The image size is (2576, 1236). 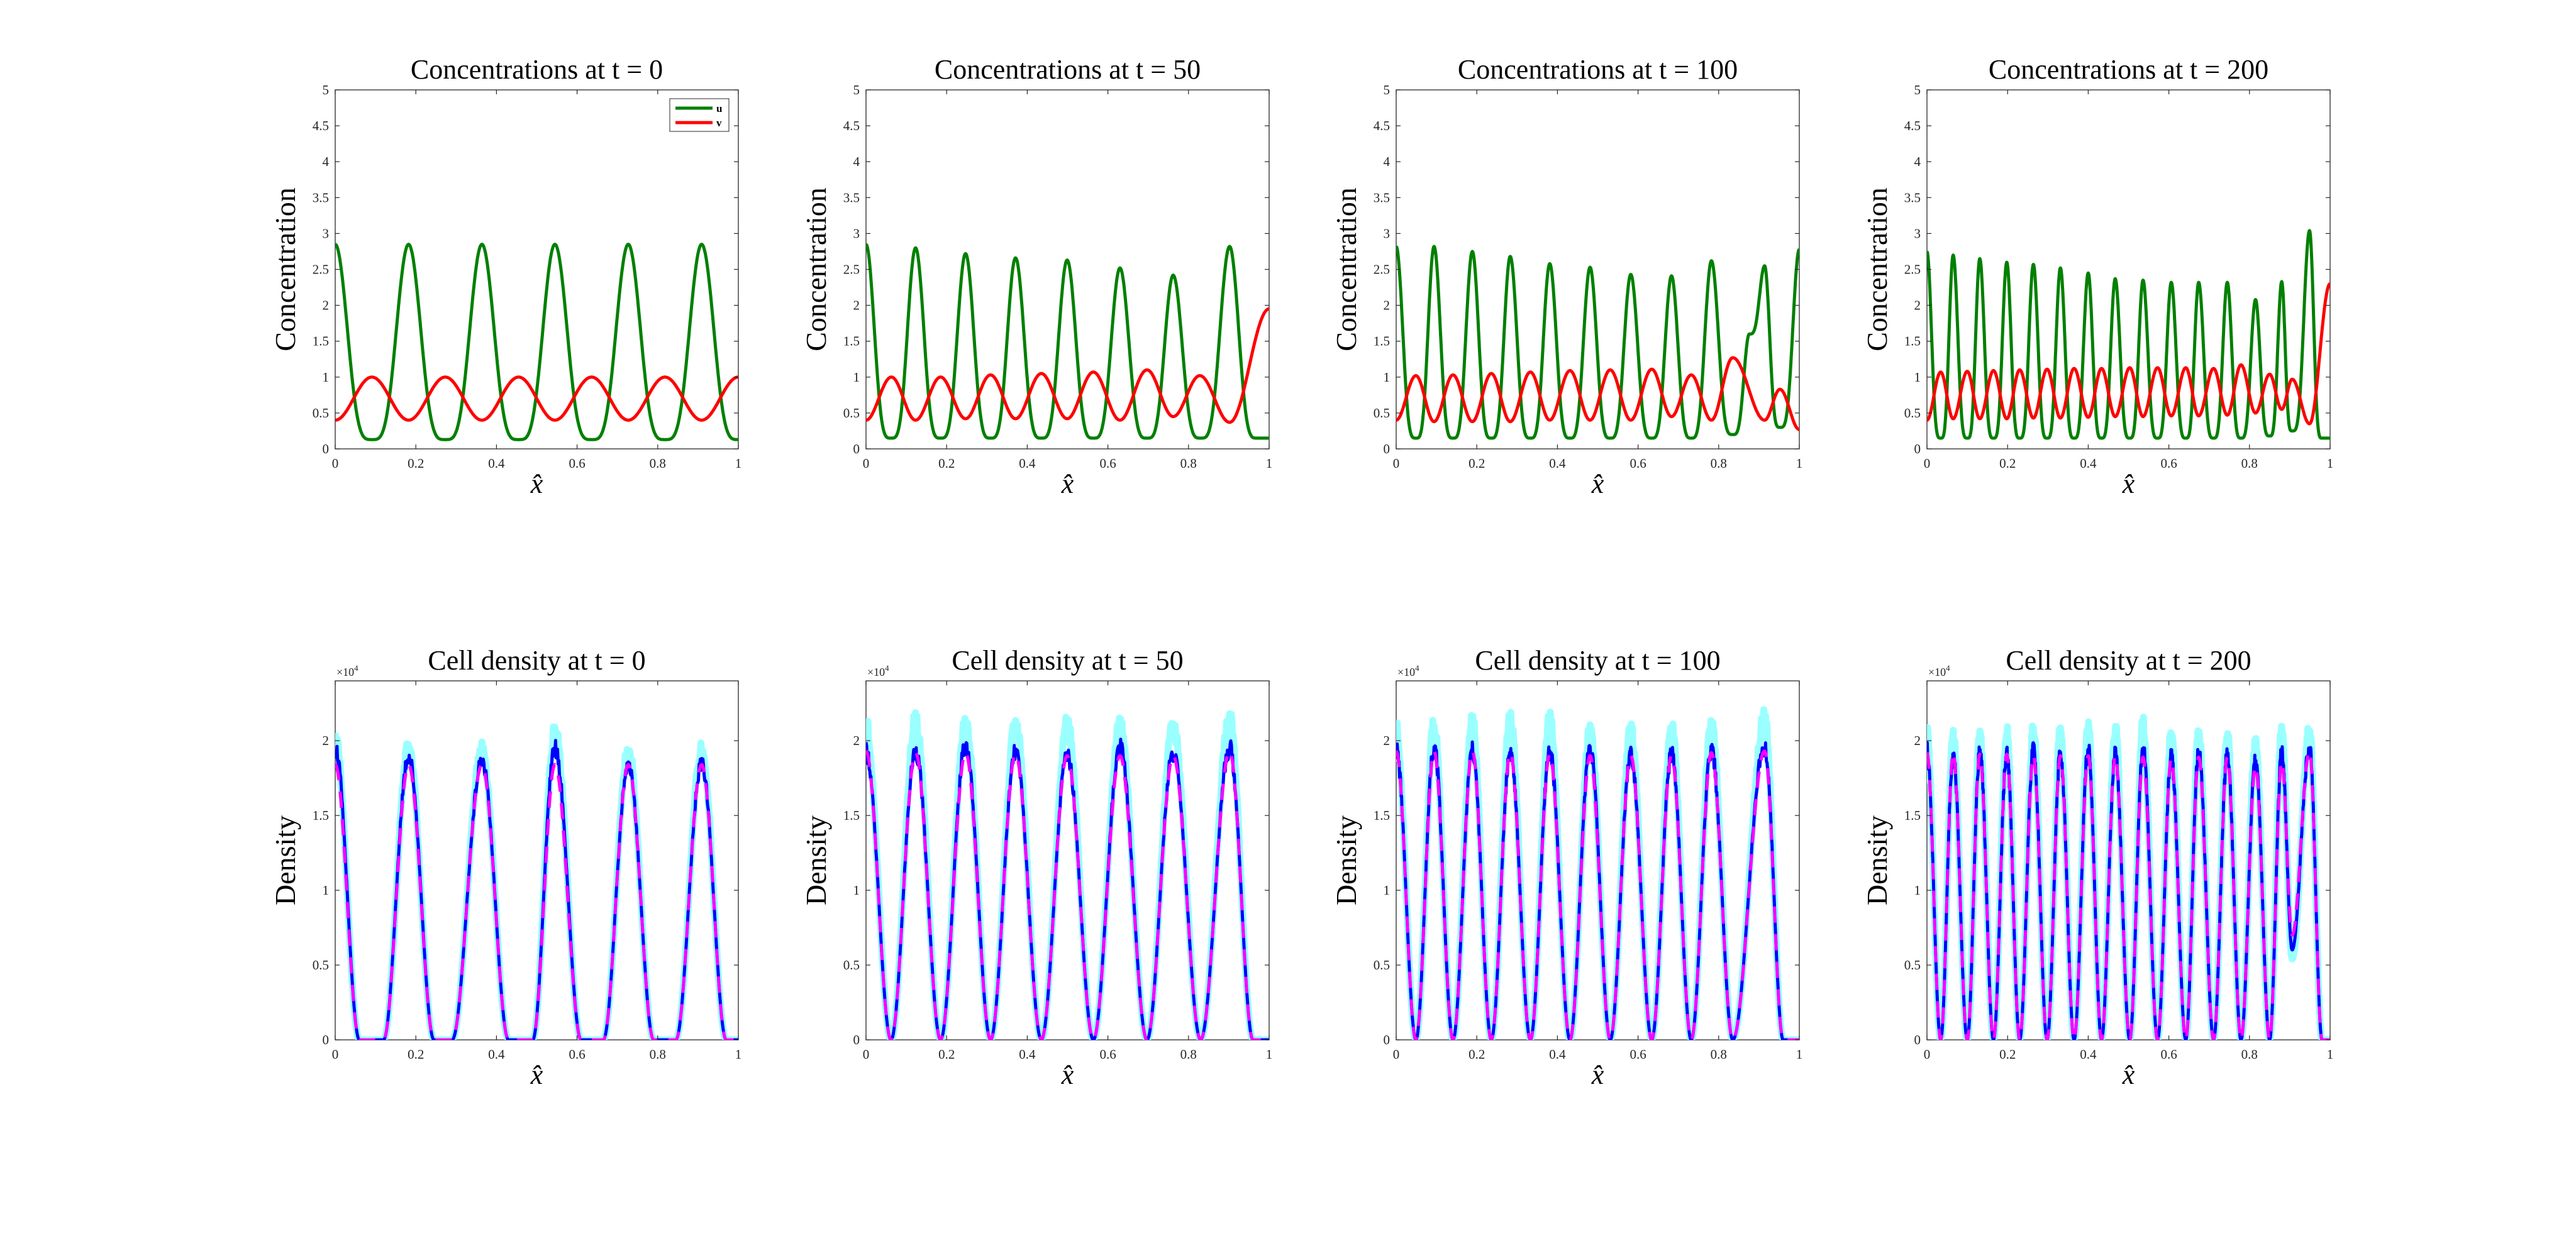 I want to click on series-line-u, so click(x=1067, y=341).